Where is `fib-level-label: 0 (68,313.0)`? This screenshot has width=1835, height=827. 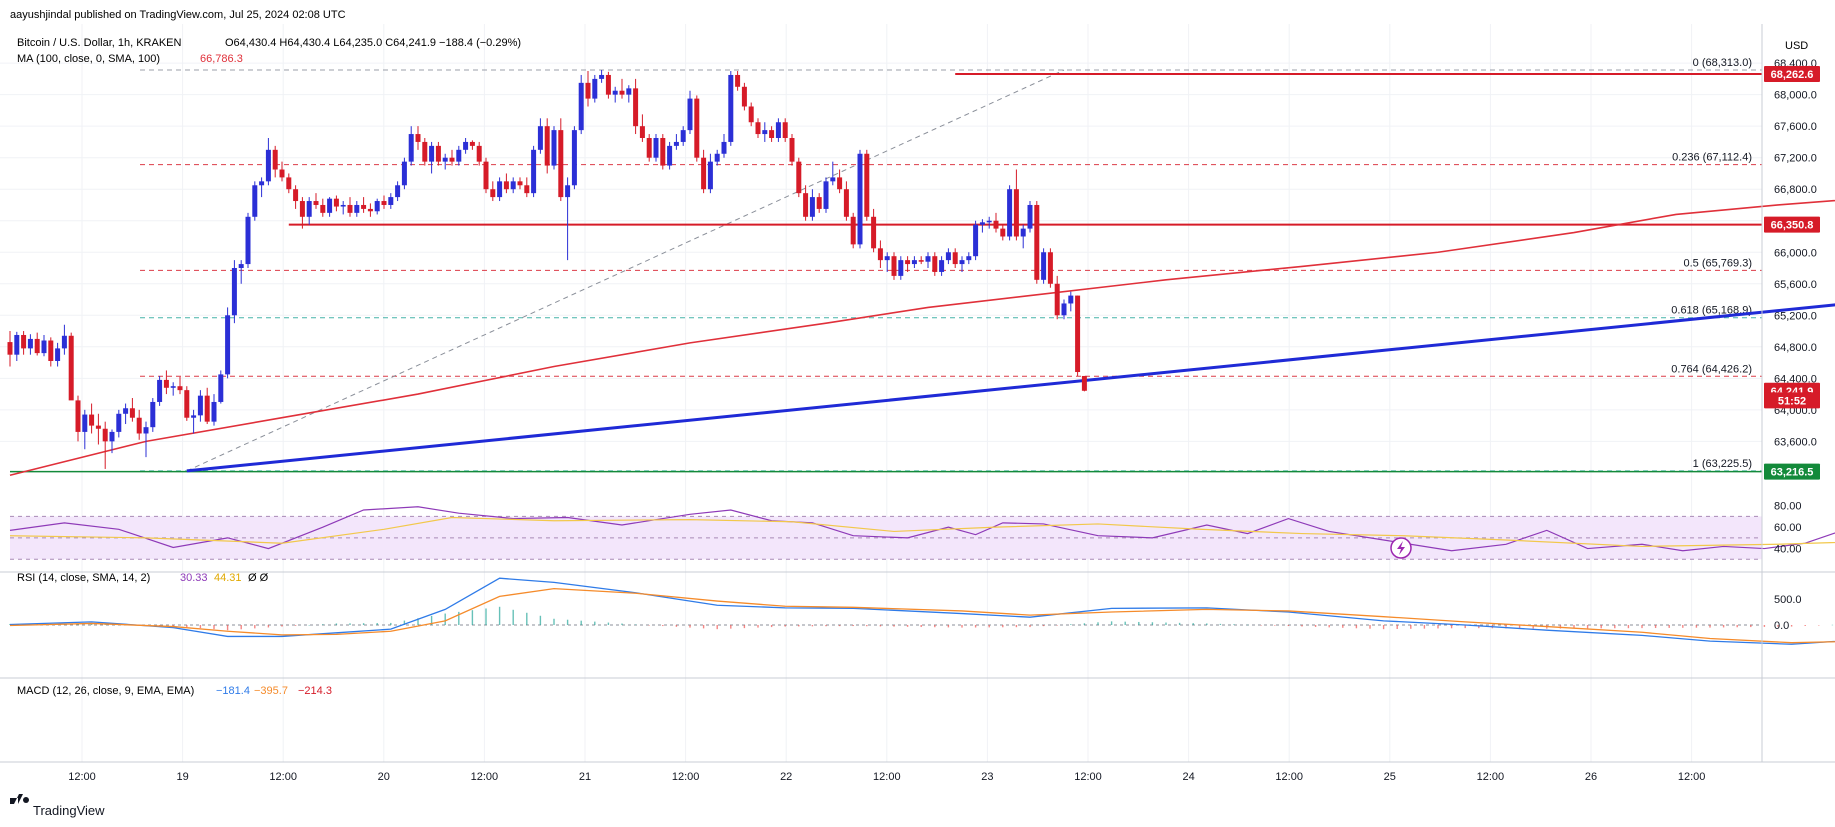
fib-level-label: 0 (68,313.0) is located at coordinates (1722, 63).